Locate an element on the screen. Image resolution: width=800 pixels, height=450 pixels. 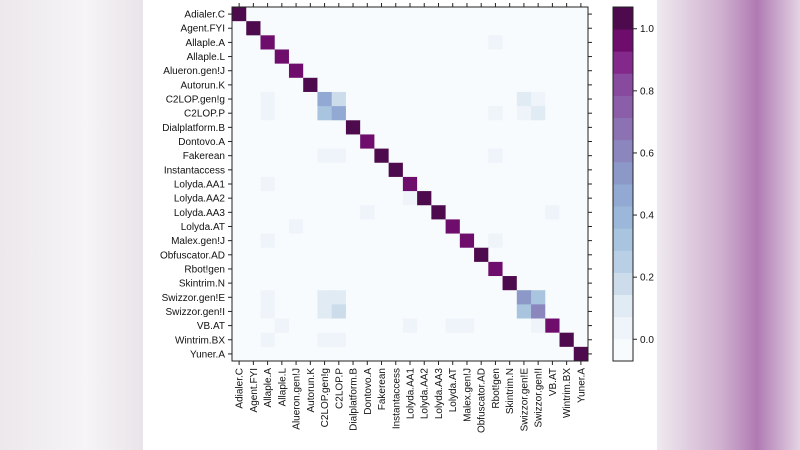
y-tick-label: Malex.gen!J is located at coordinates (198, 241).